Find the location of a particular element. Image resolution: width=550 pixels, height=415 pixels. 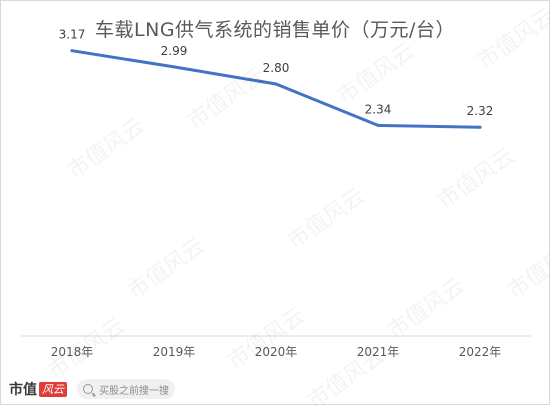

x-tick-label: 2022年 is located at coordinates (480, 352).